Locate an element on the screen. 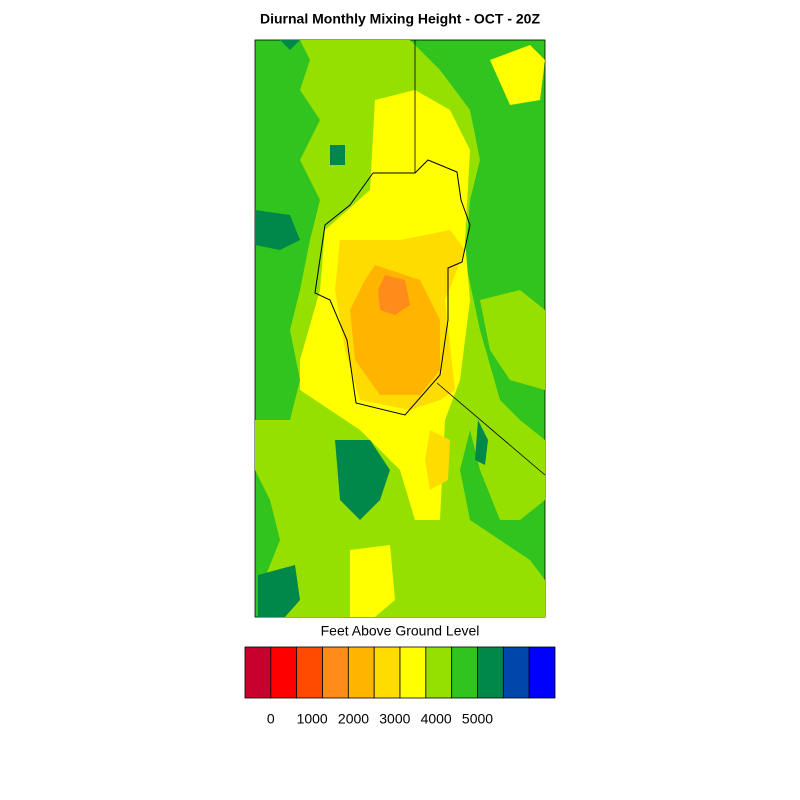 The height and width of the screenshot is (800, 800). colorbar-tick-label: 1000 is located at coordinates (312, 719).